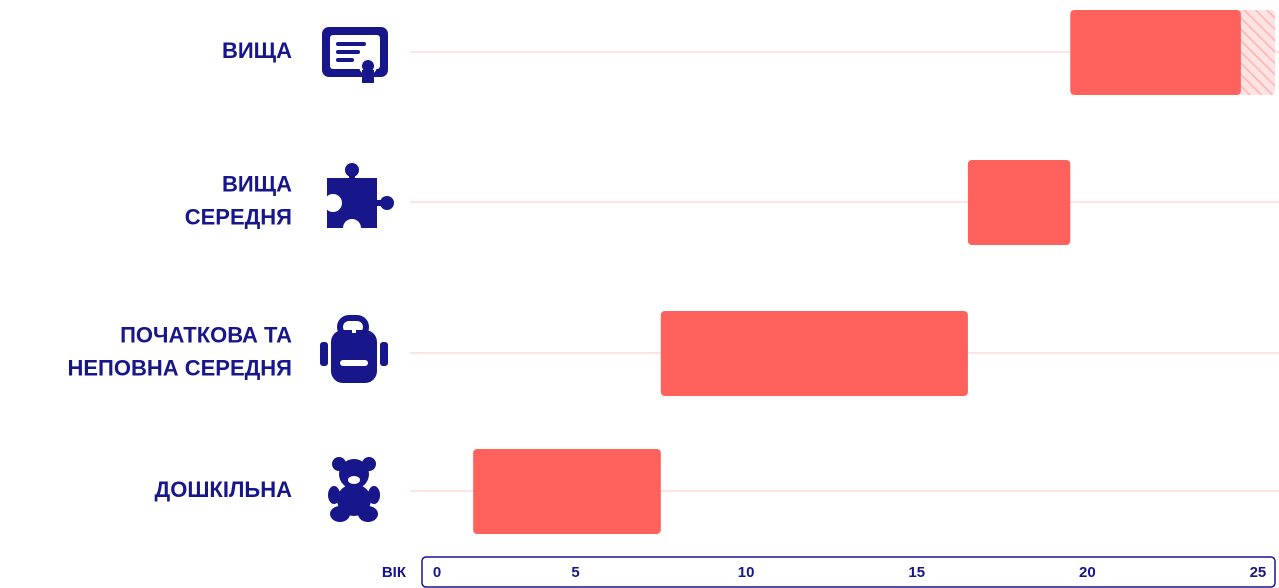  I want to click on x-tick-label: 20, so click(1087, 572).